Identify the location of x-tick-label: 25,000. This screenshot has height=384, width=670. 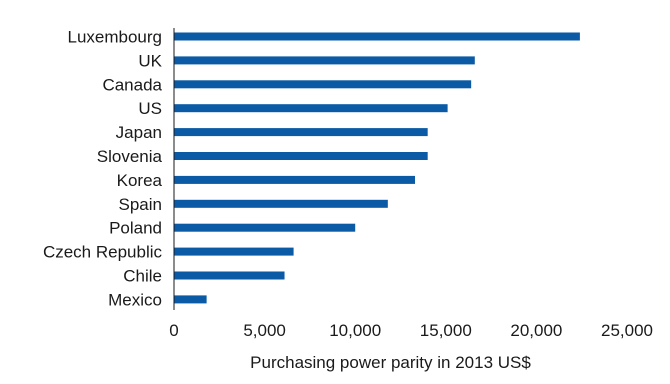
(627, 330).